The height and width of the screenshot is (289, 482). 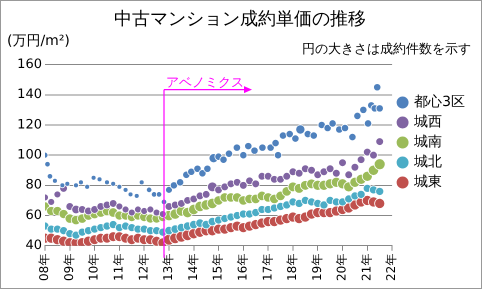 I want to click on x-tick-label: 11年, so click(x=119, y=268).